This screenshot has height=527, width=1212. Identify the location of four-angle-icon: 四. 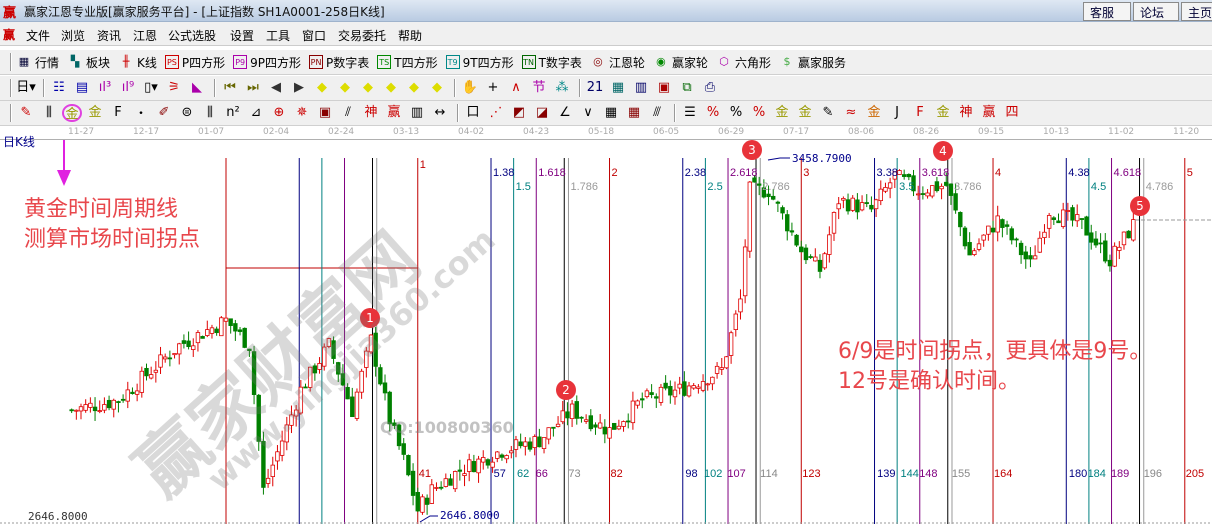
(1012, 112).